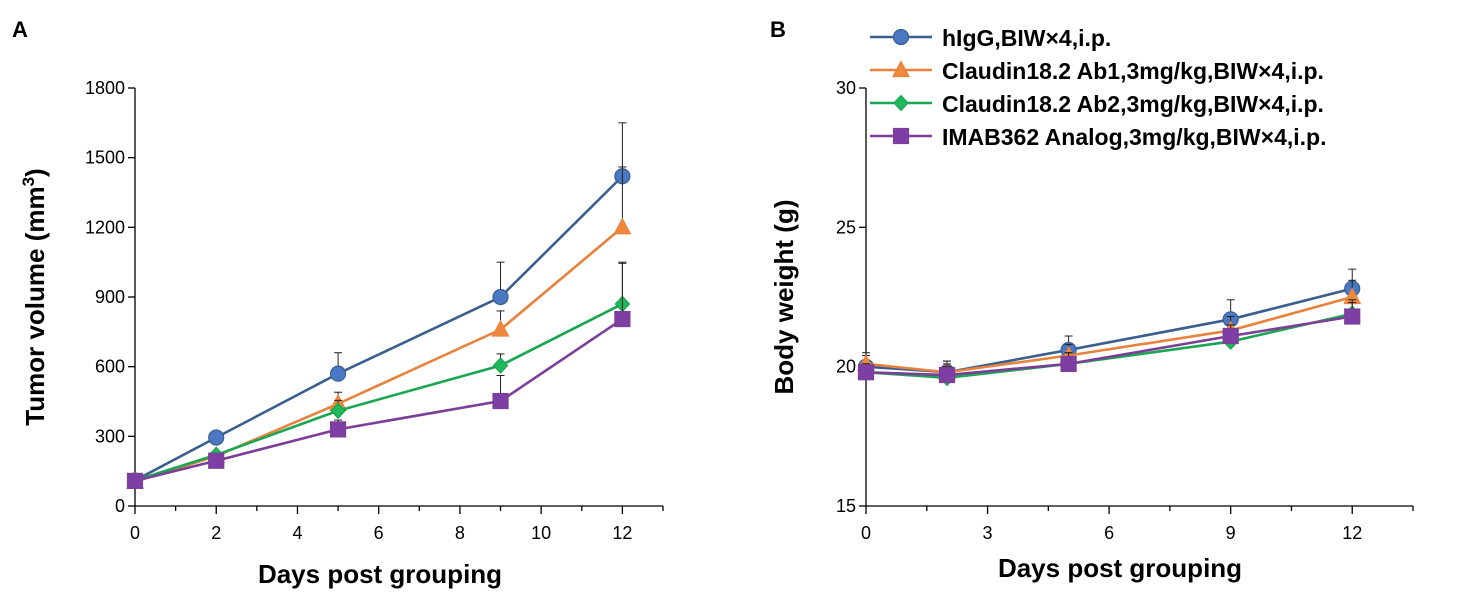  What do you see at coordinates (105, 158) in the screenshot?
I see `panel-a-y-tick-label: 1500` at bounding box center [105, 158].